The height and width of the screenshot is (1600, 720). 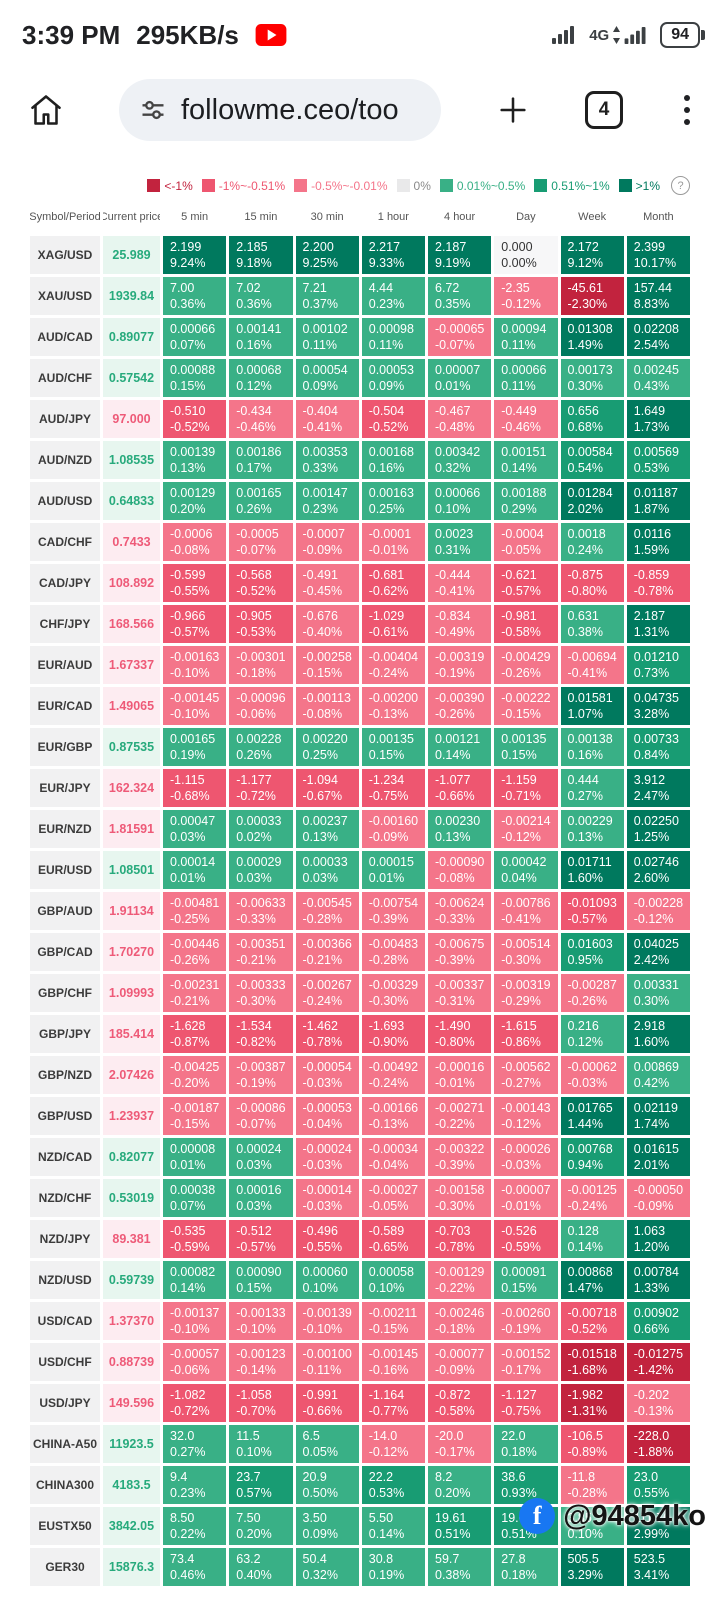 I want to click on change-value: -0.00545, so click(x=327, y=903).